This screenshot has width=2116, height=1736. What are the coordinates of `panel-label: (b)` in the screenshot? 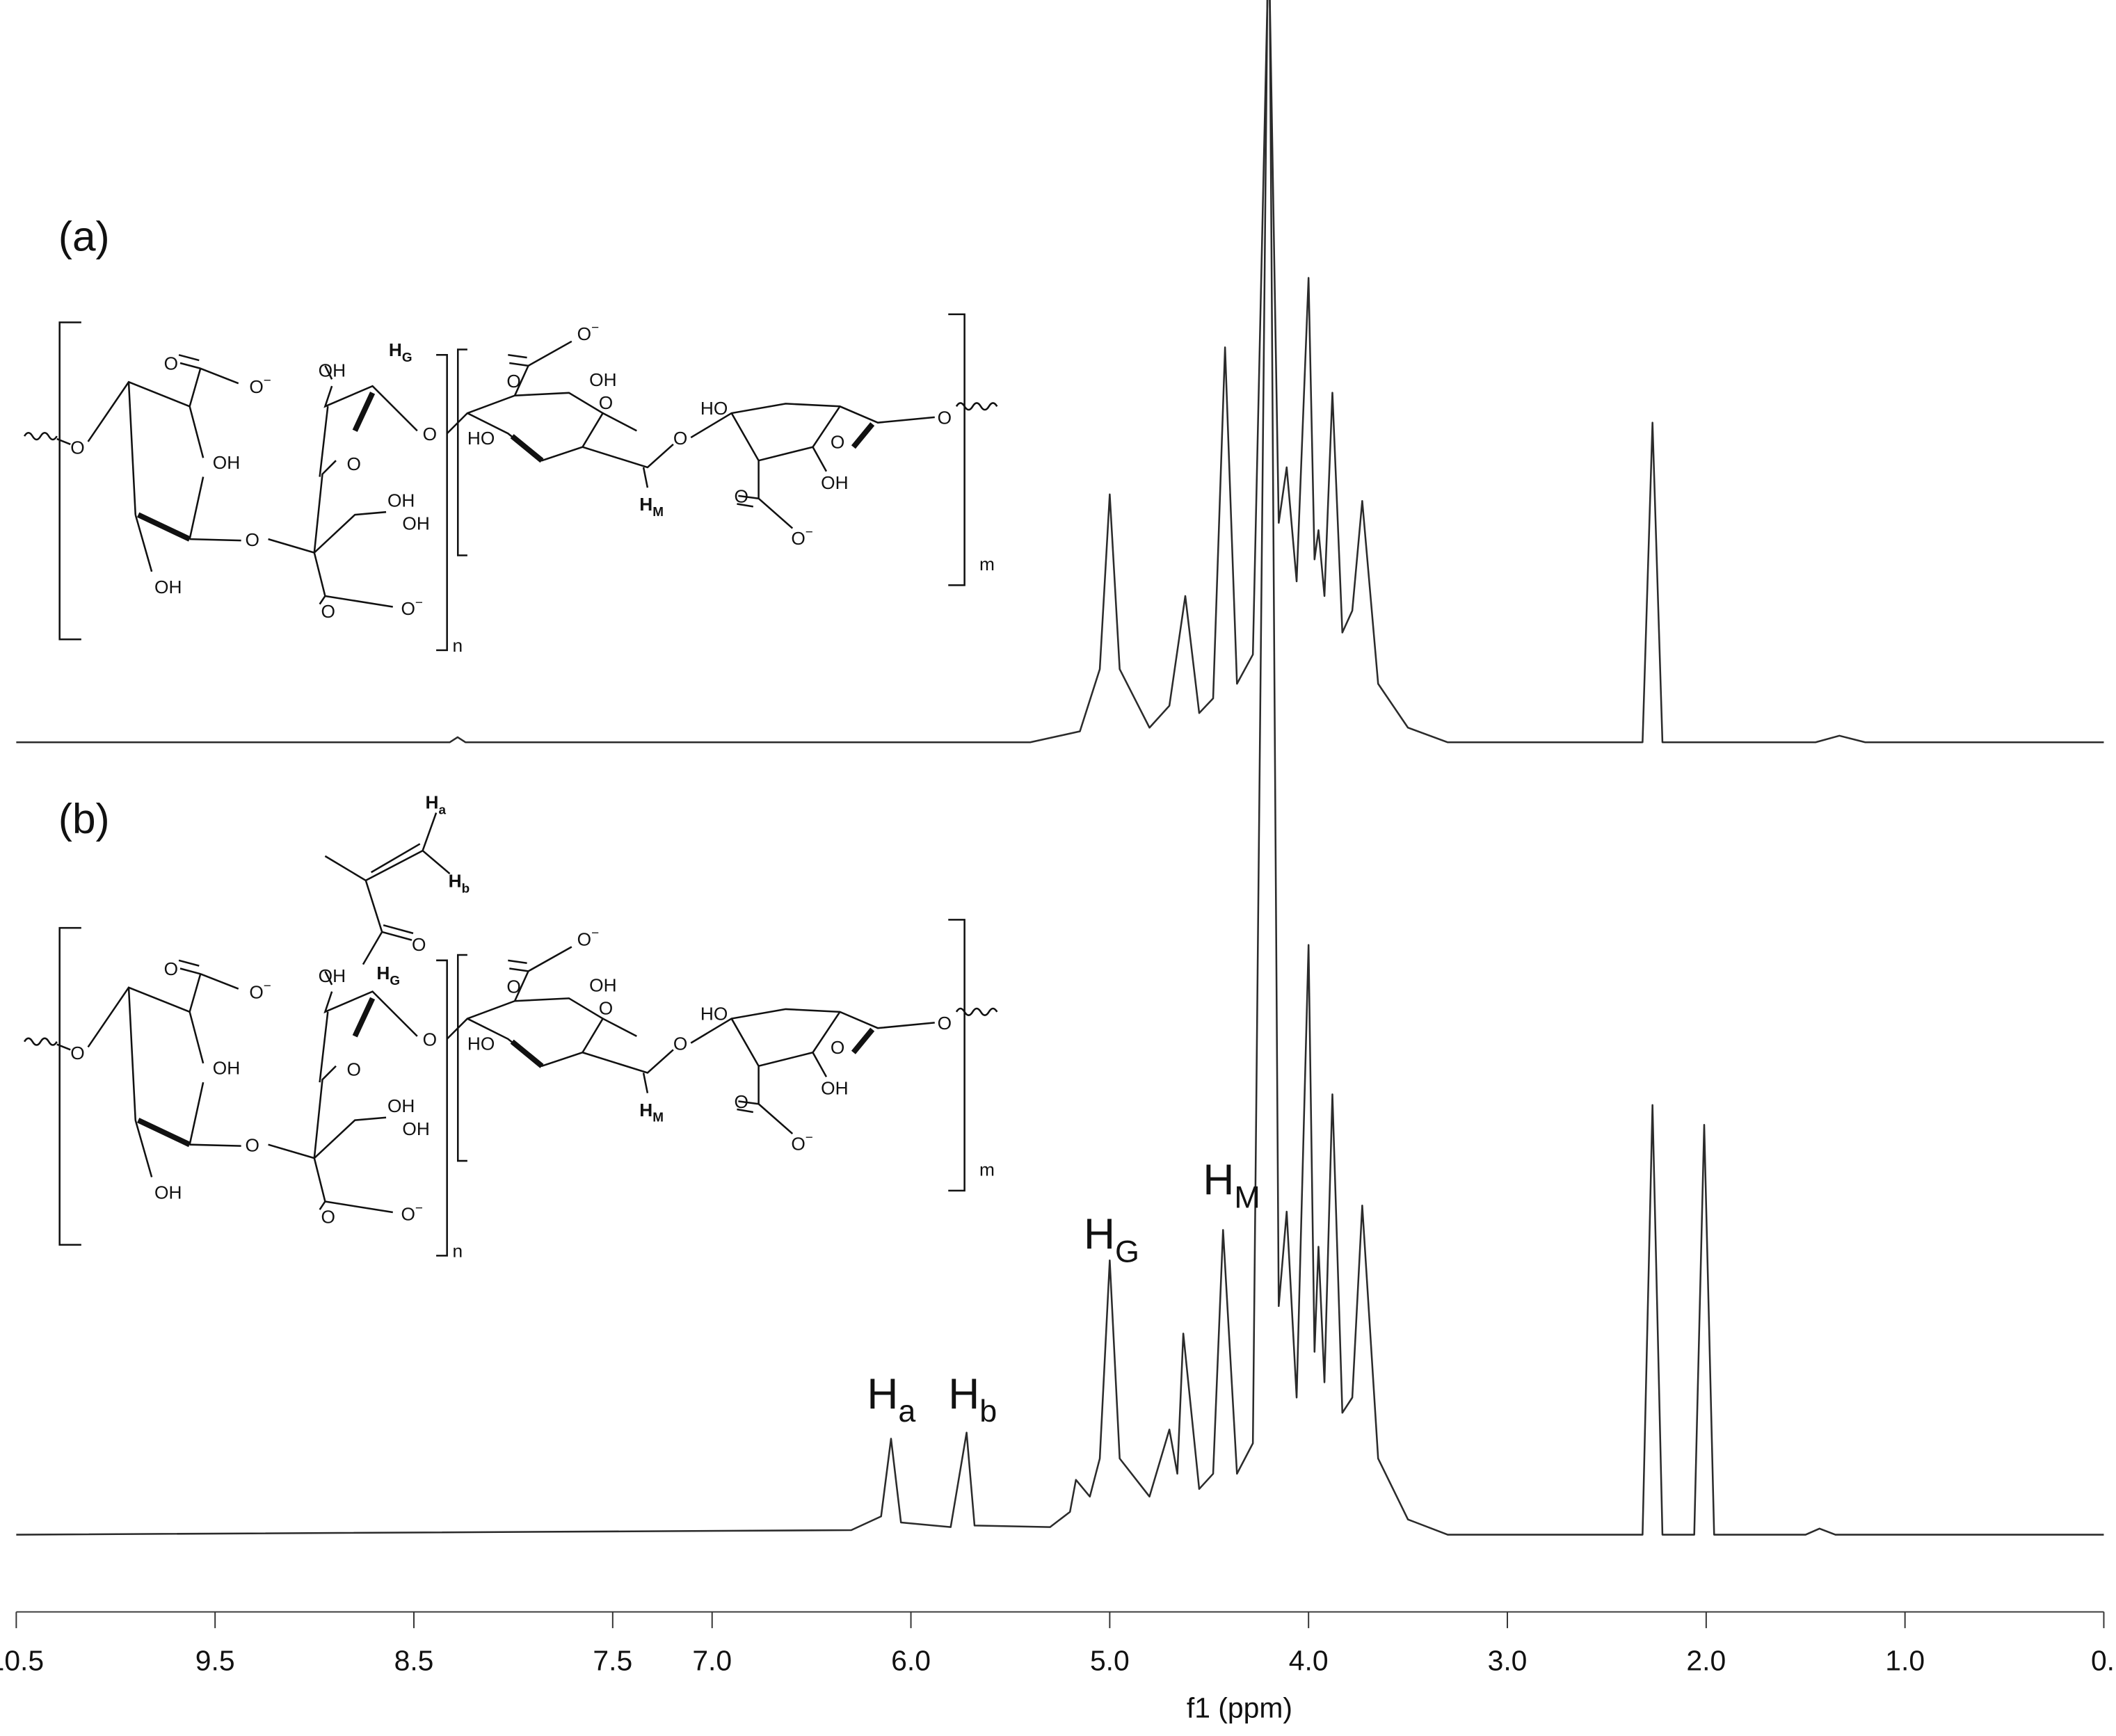 It's located at (84, 818).